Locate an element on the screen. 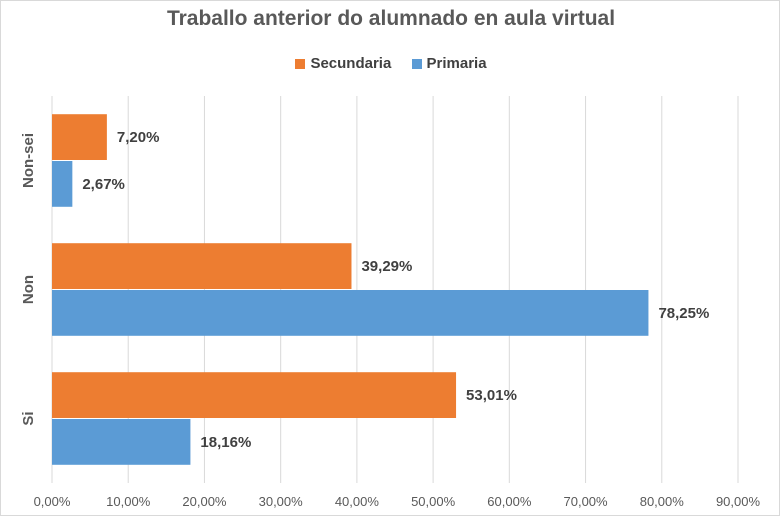  legend-item-primaria: Primaria is located at coordinates (449, 63).